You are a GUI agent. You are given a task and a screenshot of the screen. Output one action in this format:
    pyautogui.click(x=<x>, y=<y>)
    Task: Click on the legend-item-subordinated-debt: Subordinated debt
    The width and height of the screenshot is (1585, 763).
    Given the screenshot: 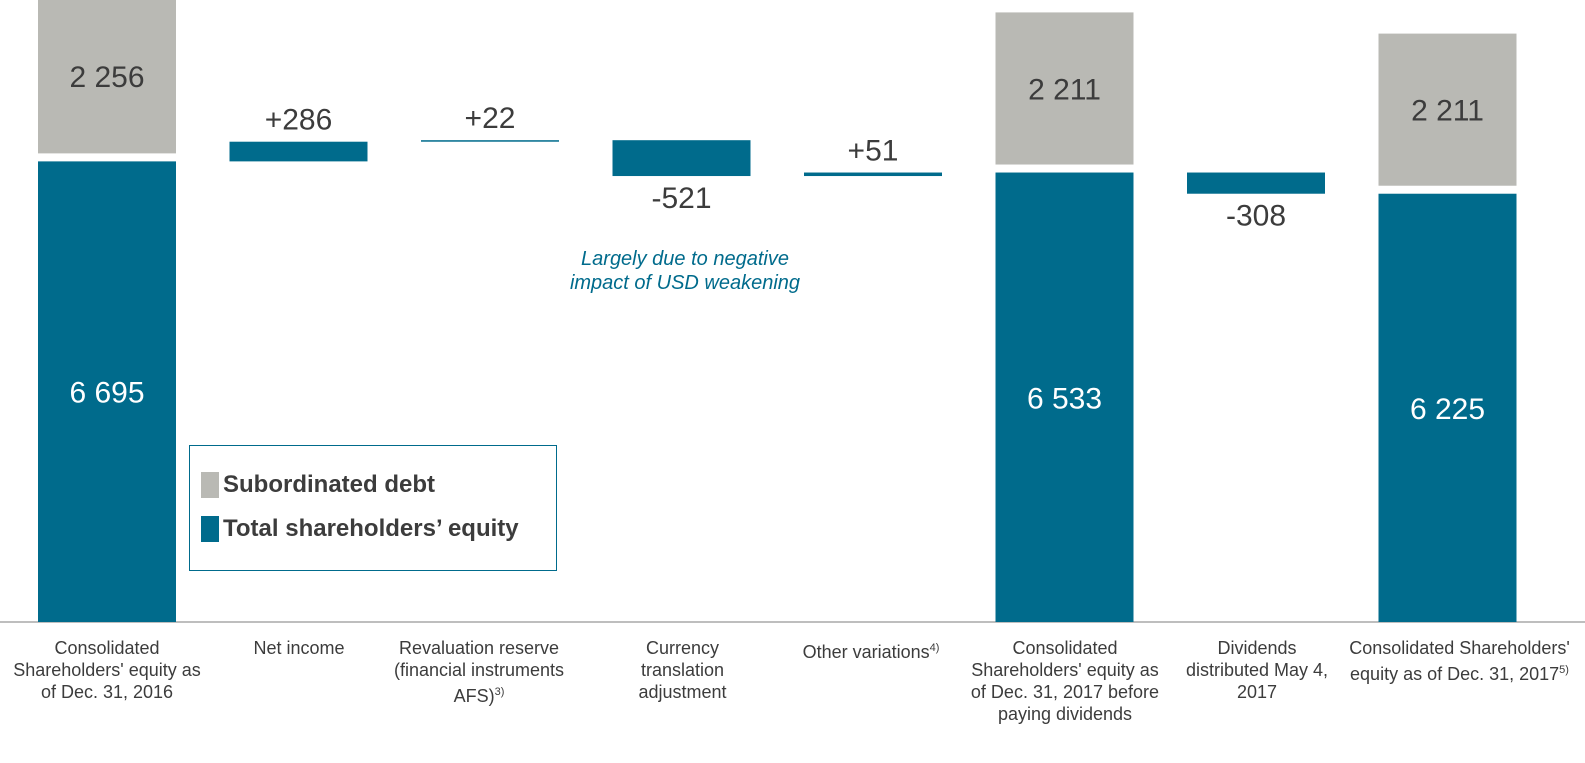 What is the action you would take?
    pyautogui.click(x=318, y=485)
    